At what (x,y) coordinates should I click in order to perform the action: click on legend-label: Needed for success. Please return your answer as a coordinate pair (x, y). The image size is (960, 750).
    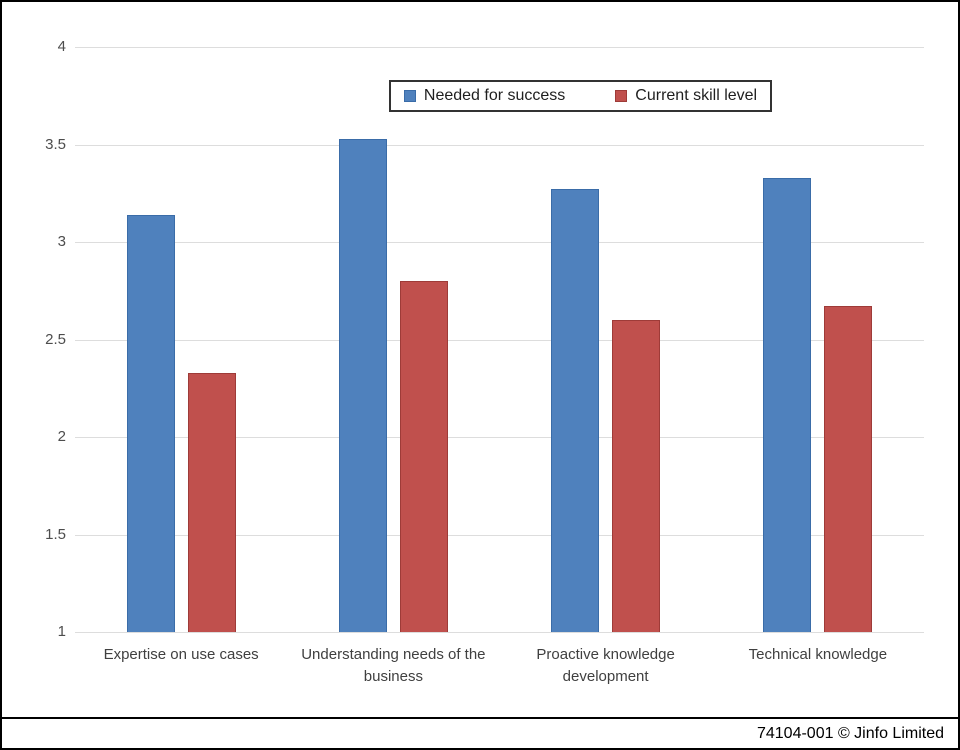
    Looking at the image, I should click on (494, 95).